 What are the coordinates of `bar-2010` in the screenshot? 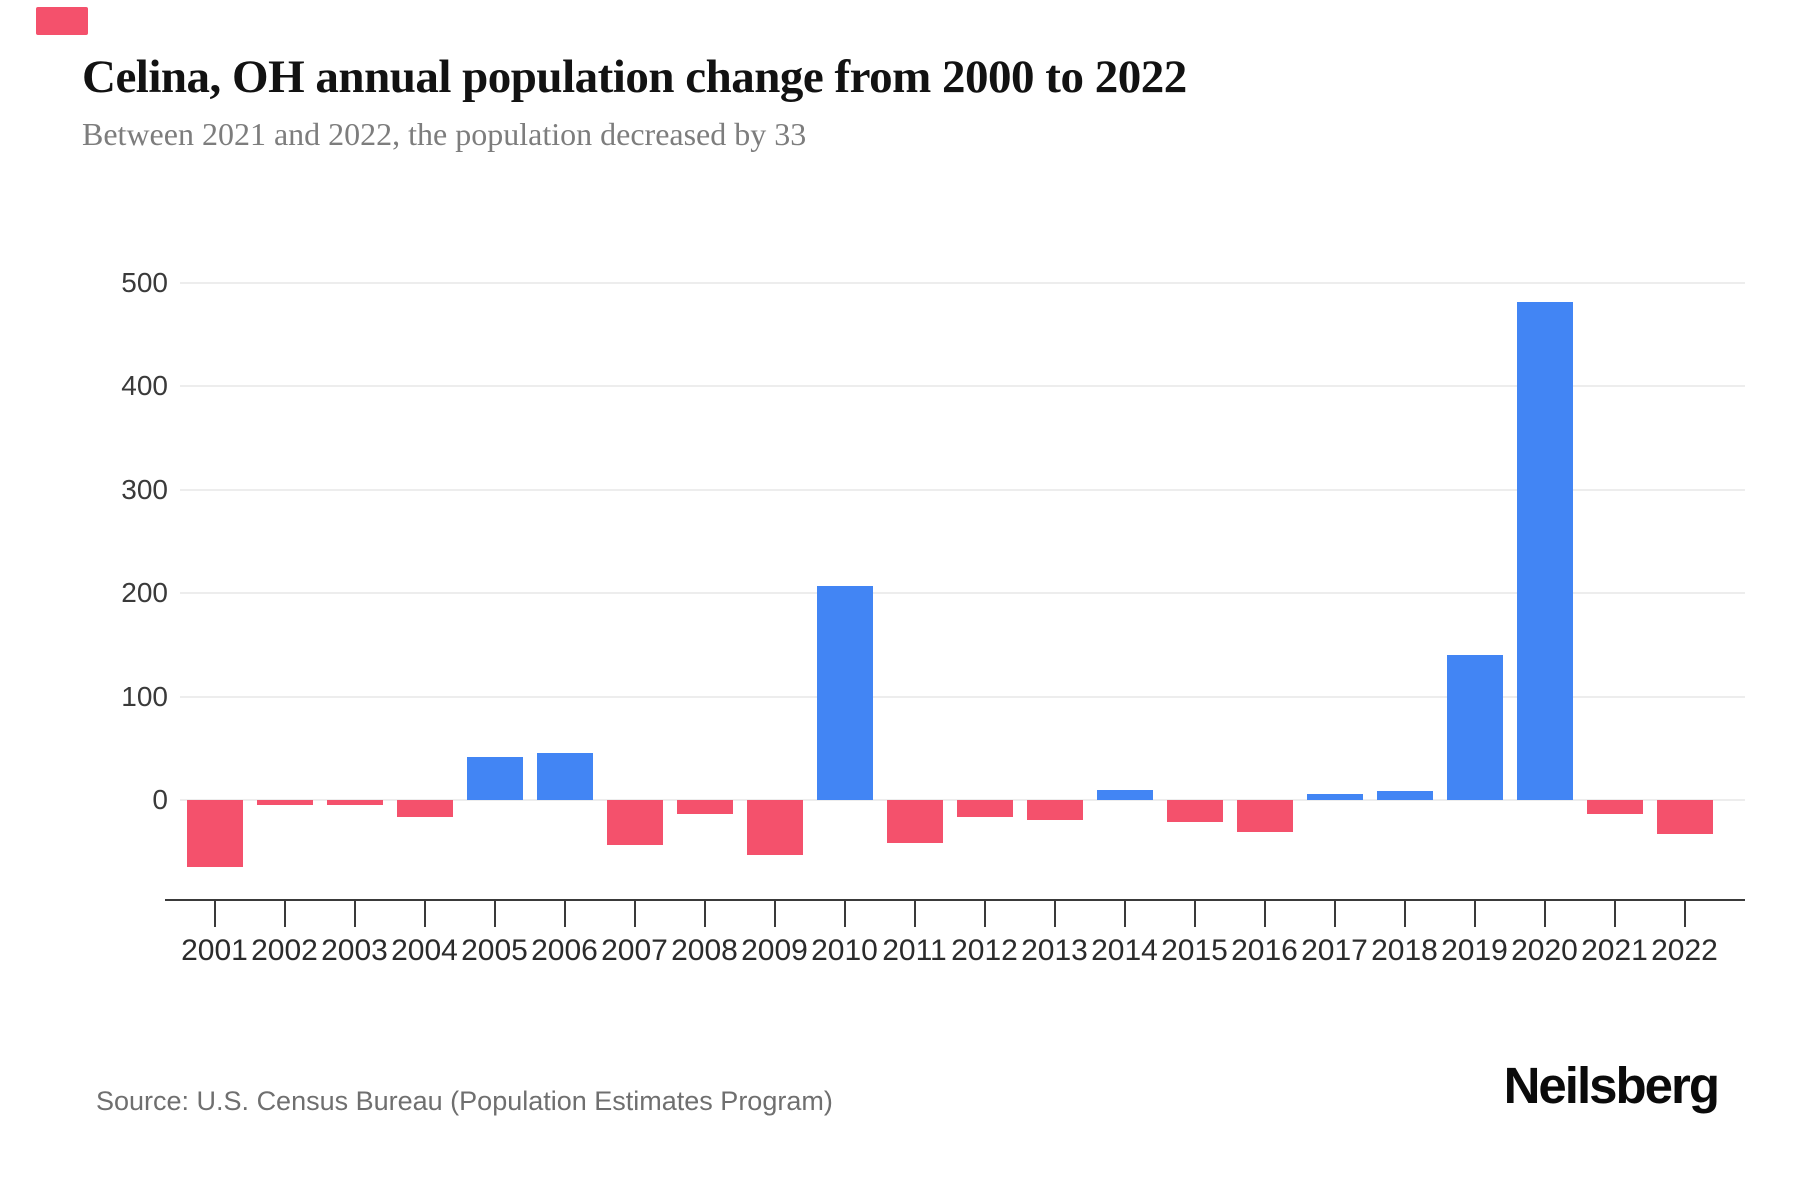 It's located at (844, 692).